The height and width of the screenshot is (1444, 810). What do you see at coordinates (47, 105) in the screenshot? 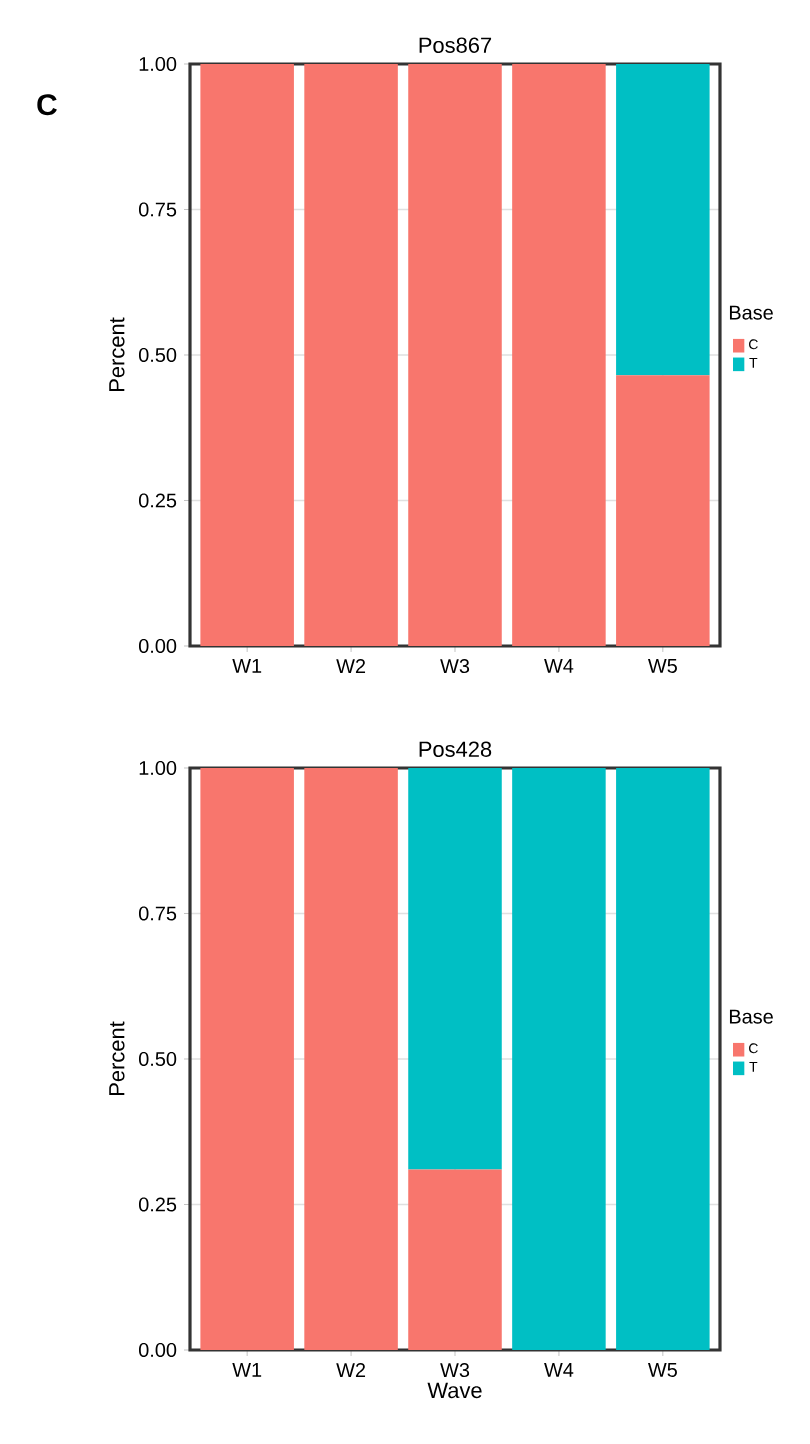
I see `text: C` at bounding box center [47, 105].